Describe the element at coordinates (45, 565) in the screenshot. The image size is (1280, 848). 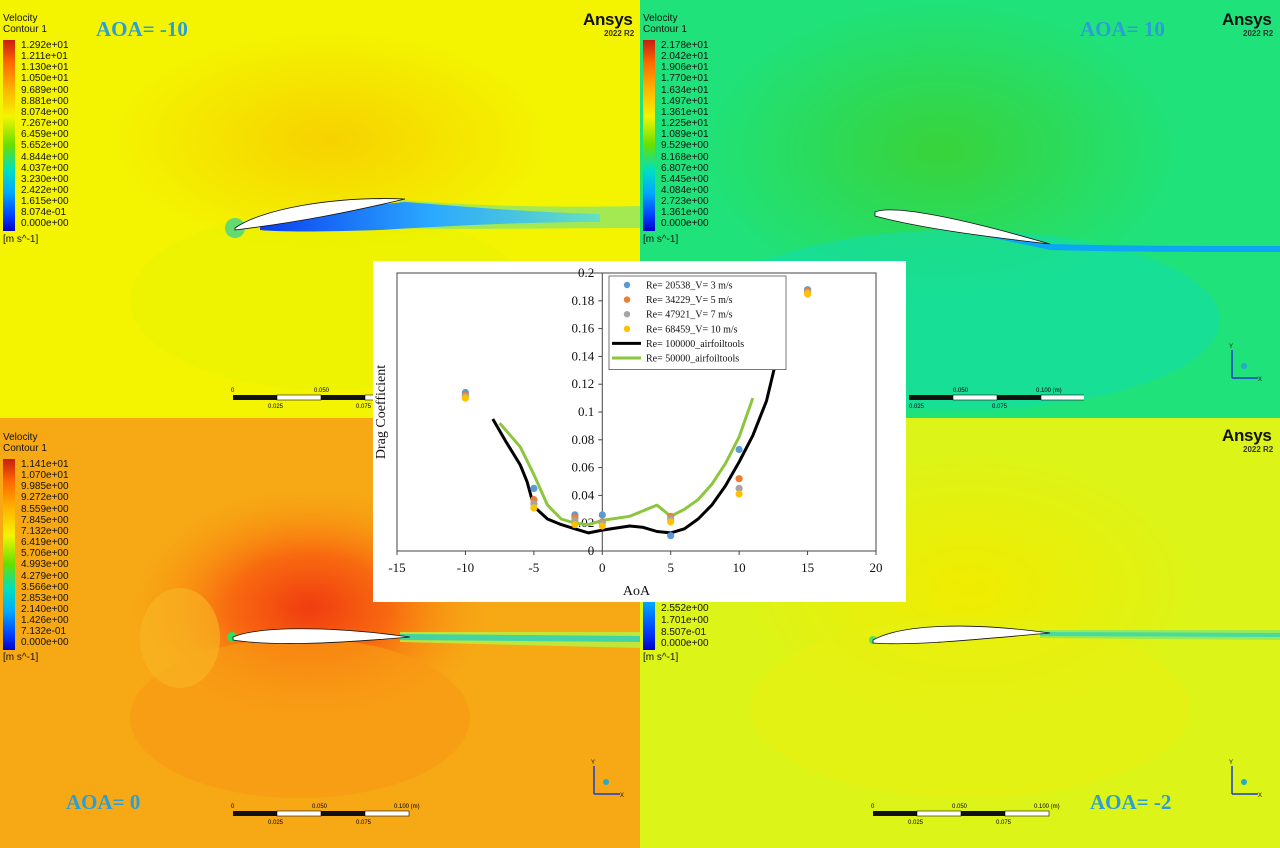
I see `legend-value: 4.993e+00` at that location.